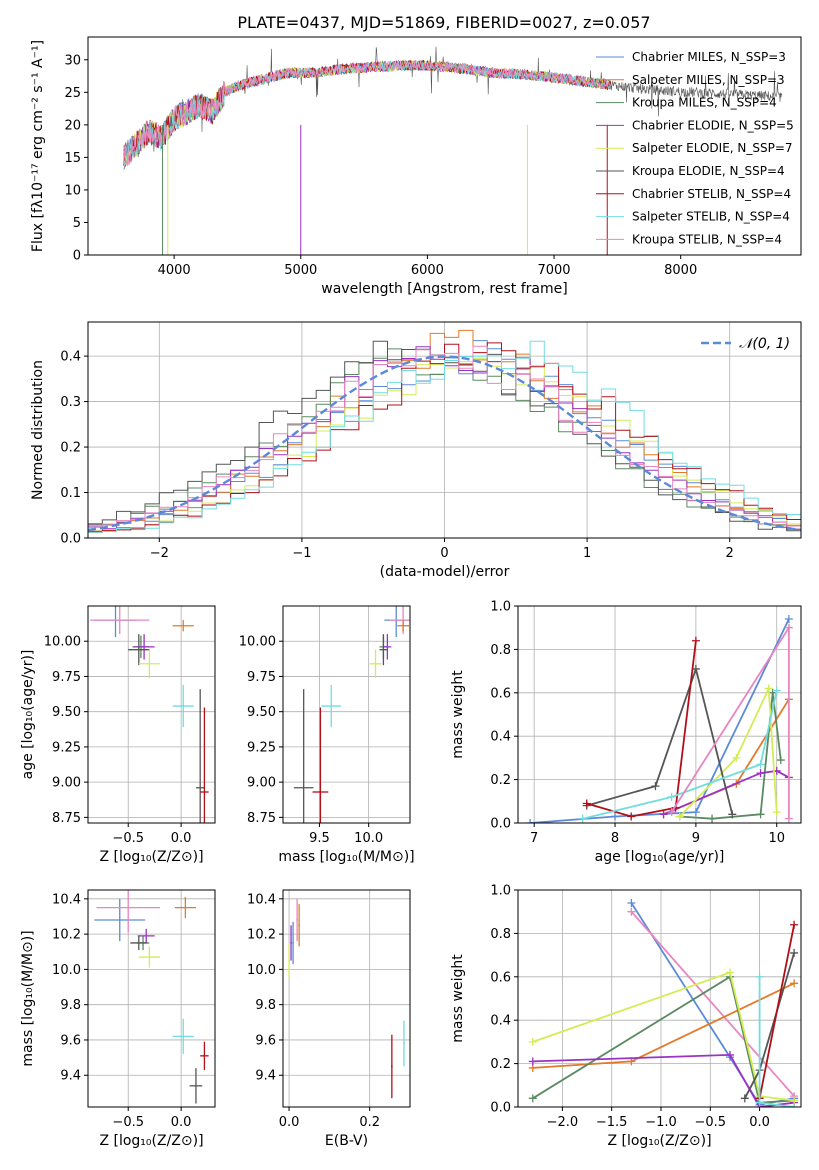 This screenshot has width=819, height=1170. Describe the element at coordinates (713, 125) in the screenshot. I see `legend-label: Chabrier ELODIE, N_SSP=5` at that location.